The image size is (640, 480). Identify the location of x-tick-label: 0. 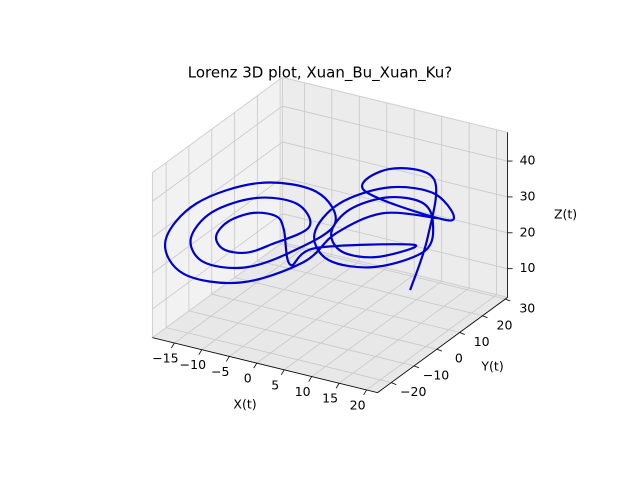
(248, 378).